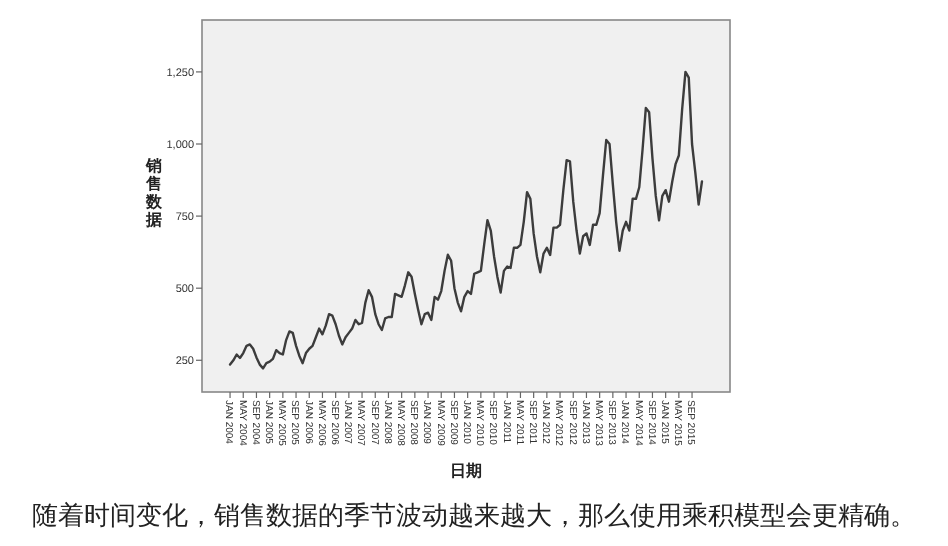 Image resolution: width=948 pixels, height=546 pixels. I want to click on text: 随着时间变化，销售数据的季节波动越来越大，那么使用乘积模型会更精确。, so click(474, 515).